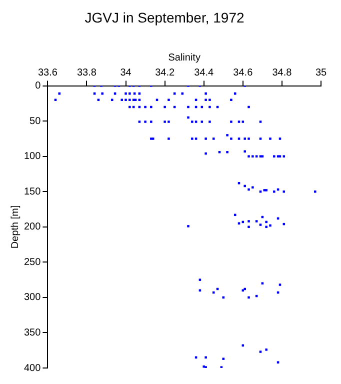  I want to click on y-tick-label: 50, so click(36, 121).